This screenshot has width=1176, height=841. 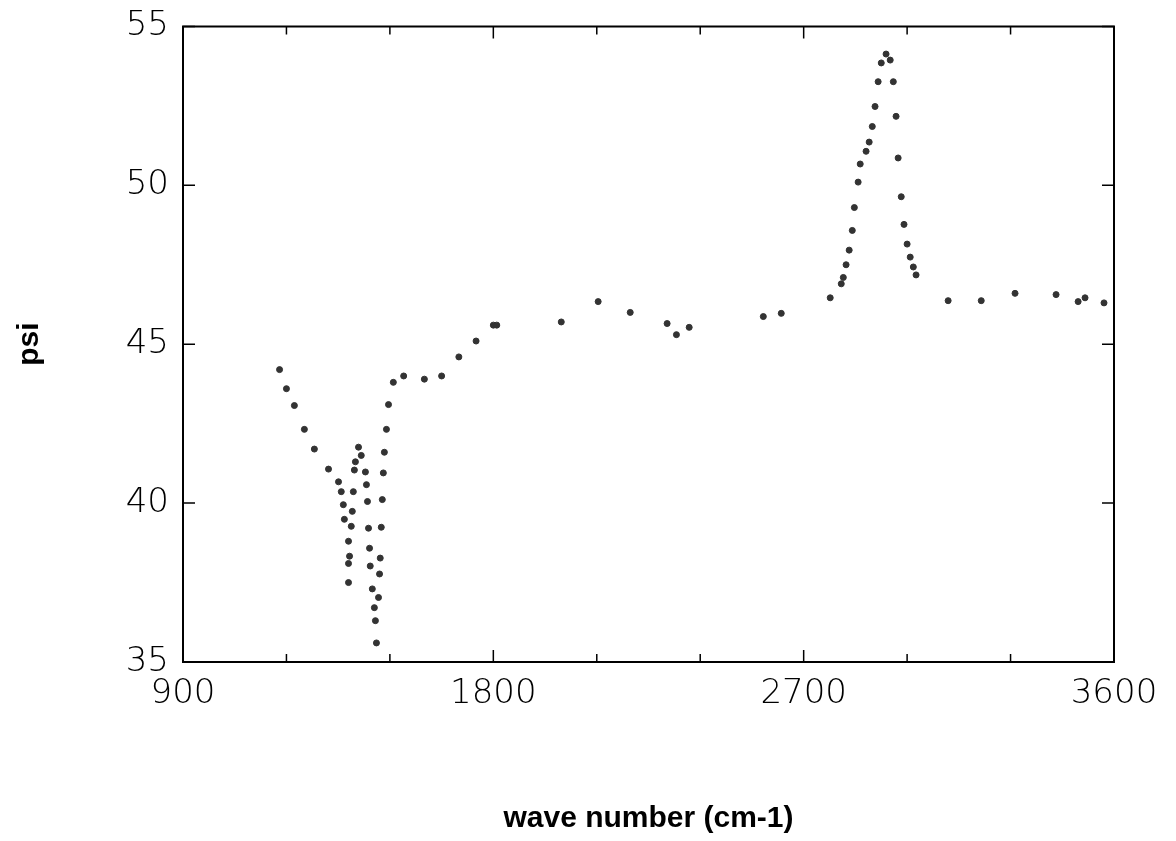 What do you see at coordinates (493, 691) in the screenshot?
I see `x-tick-label: 1800` at bounding box center [493, 691].